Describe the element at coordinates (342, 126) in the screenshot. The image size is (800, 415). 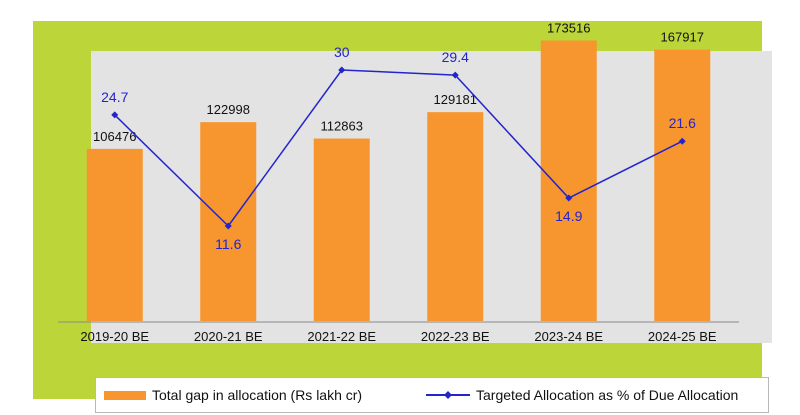
I see `bar-value-label: 112863` at that location.